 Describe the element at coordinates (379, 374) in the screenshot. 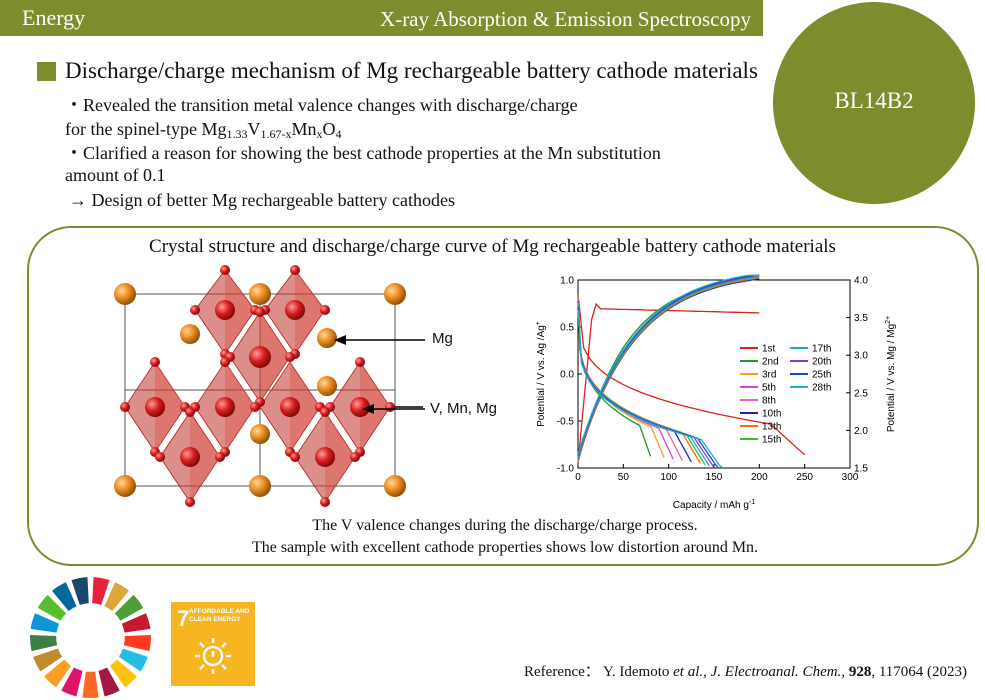

I see `crystal-label-arrows` at that location.